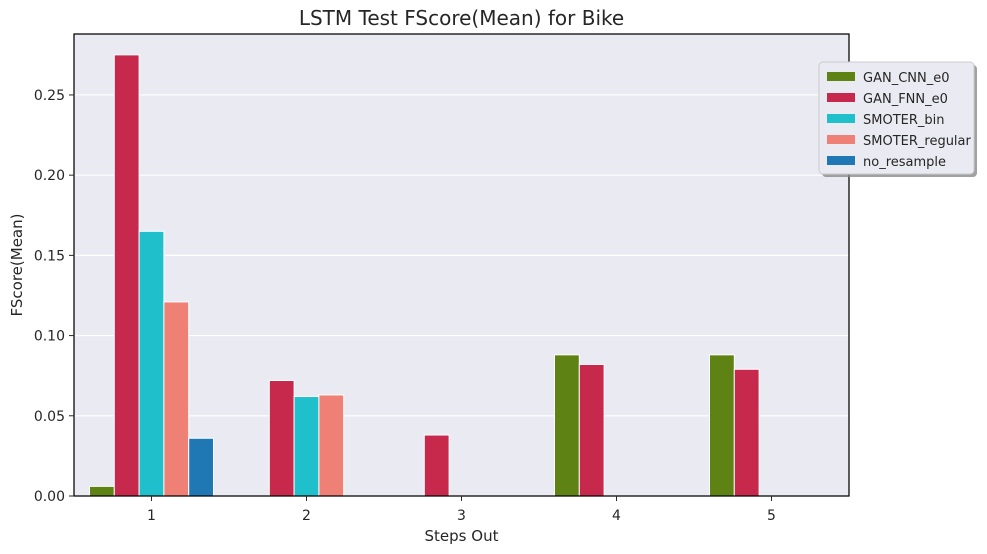 The height and width of the screenshot is (554, 987). I want to click on legend-label: SMOTER_bin, so click(904, 120).